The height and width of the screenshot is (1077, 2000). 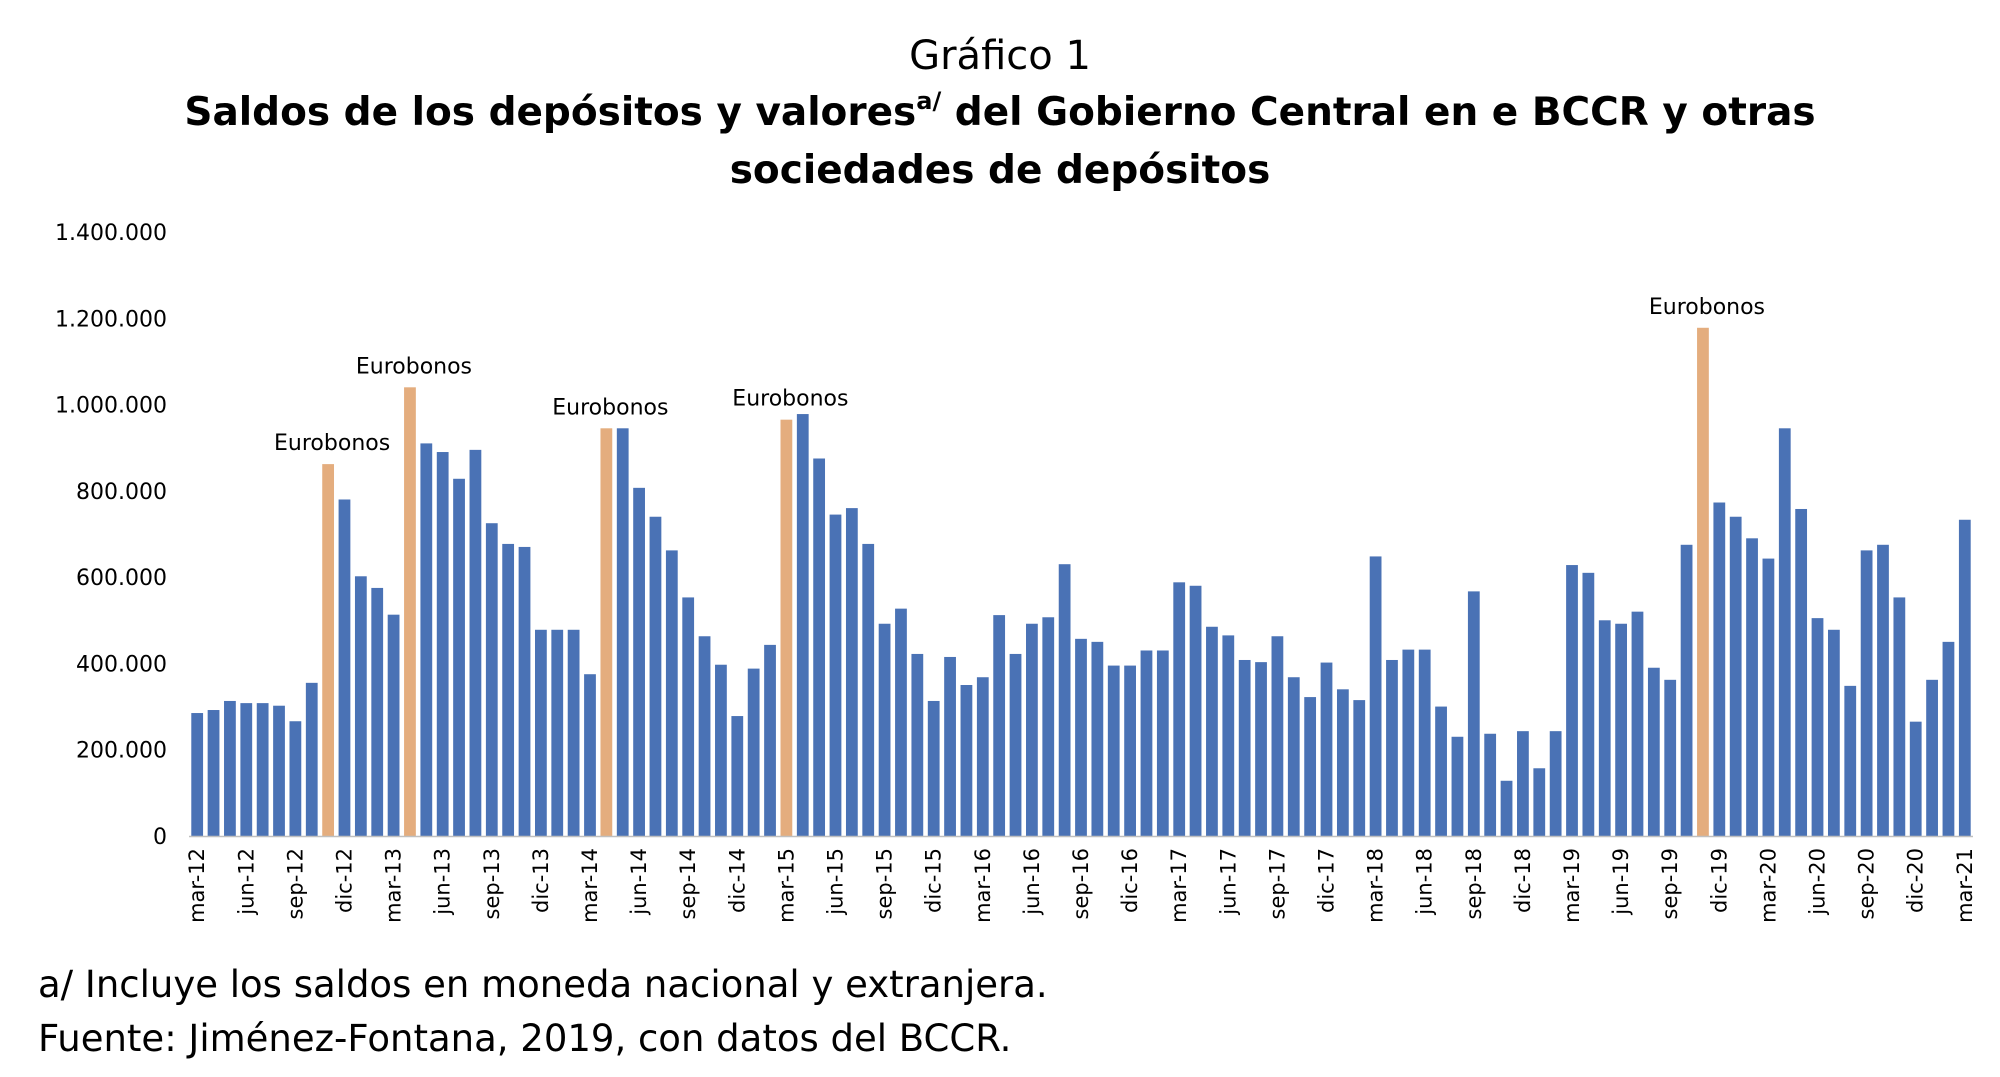 I want to click on y-tick-label: 1.000.000, so click(x=111, y=406).